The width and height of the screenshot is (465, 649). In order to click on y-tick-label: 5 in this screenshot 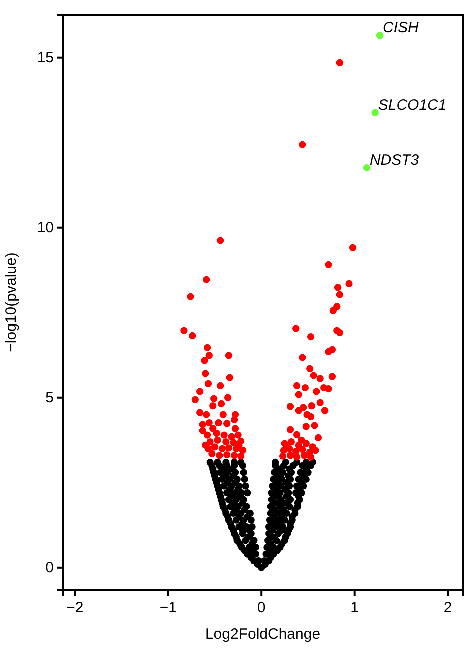, I will do `click(50, 398)`.